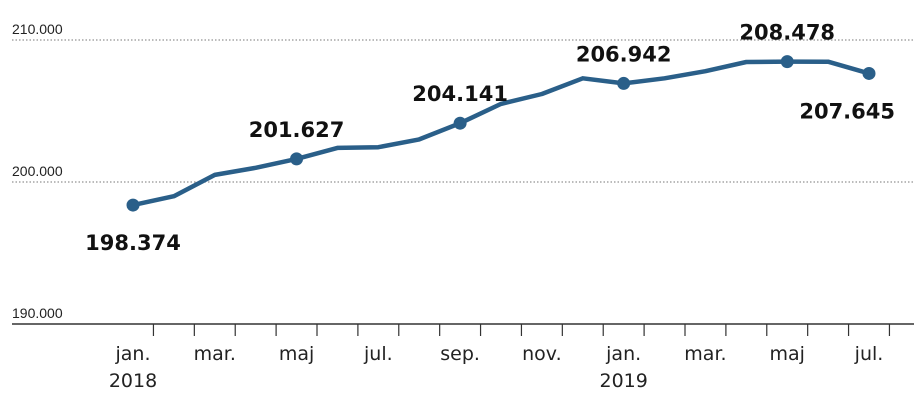 The height and width of the screenshot is (396, 916). What do you see at coordinates (623, 381) in the screenshot?
I see `x-tick-label: 2019` at bounding box center [623, 381].